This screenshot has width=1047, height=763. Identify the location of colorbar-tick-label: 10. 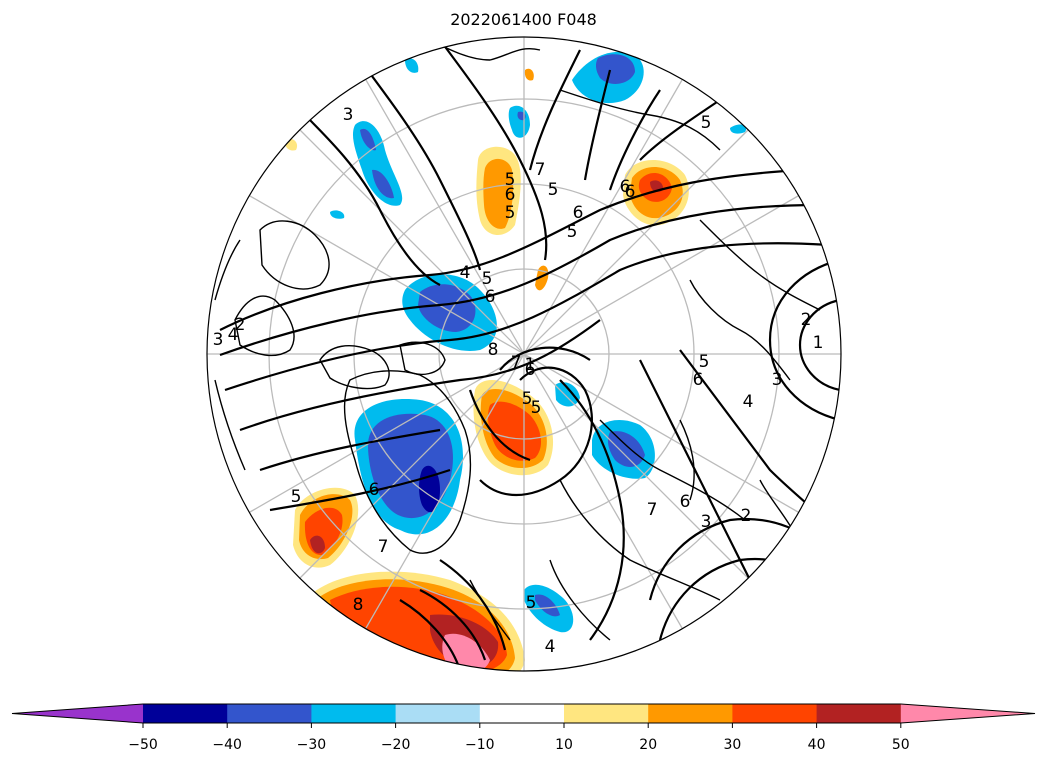
(564, 745).